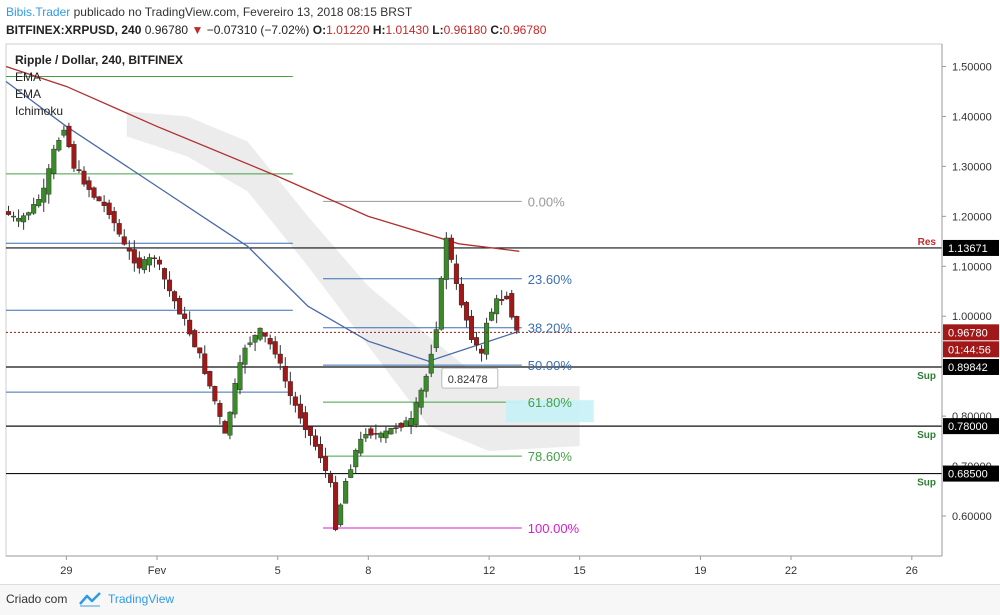  Describe the element at coordinates (968, 427) in the screenshot. I see `sr-tag-value-2: 0.78000` at that location.